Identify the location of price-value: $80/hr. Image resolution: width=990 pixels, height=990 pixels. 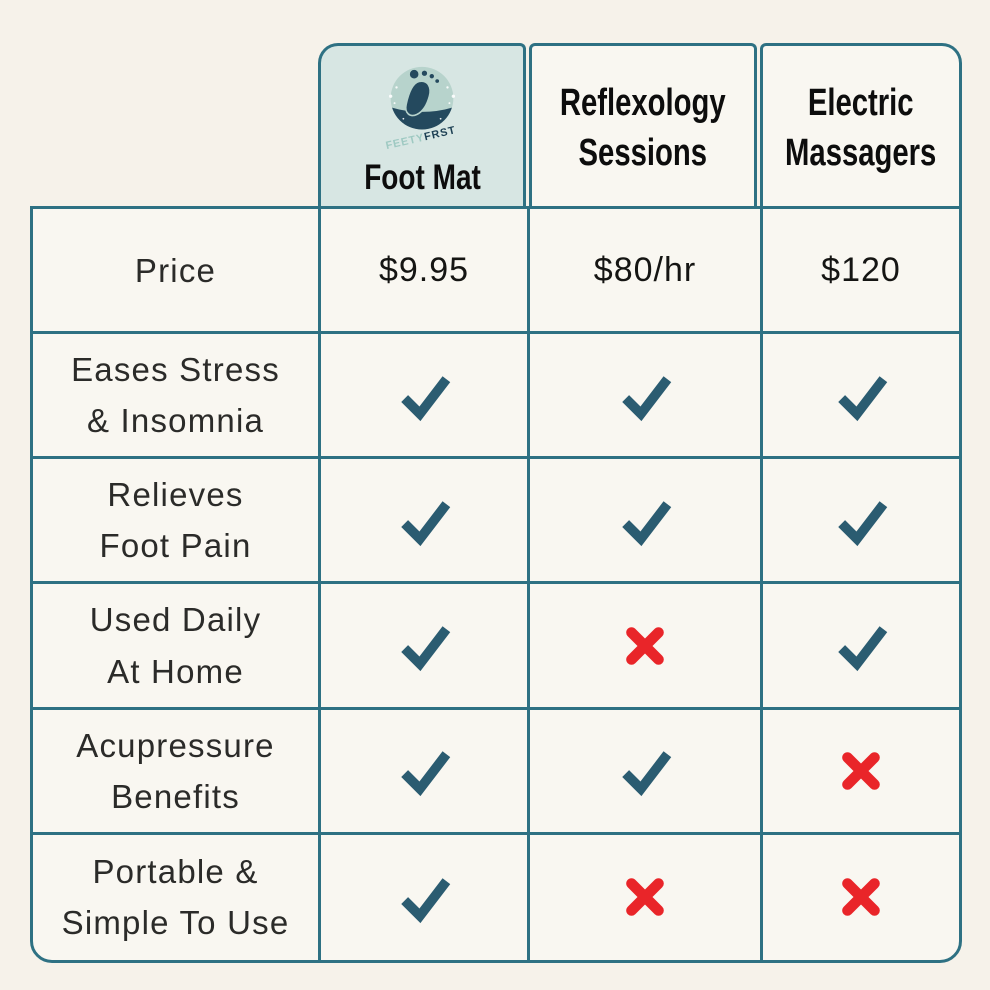
(646, 272).